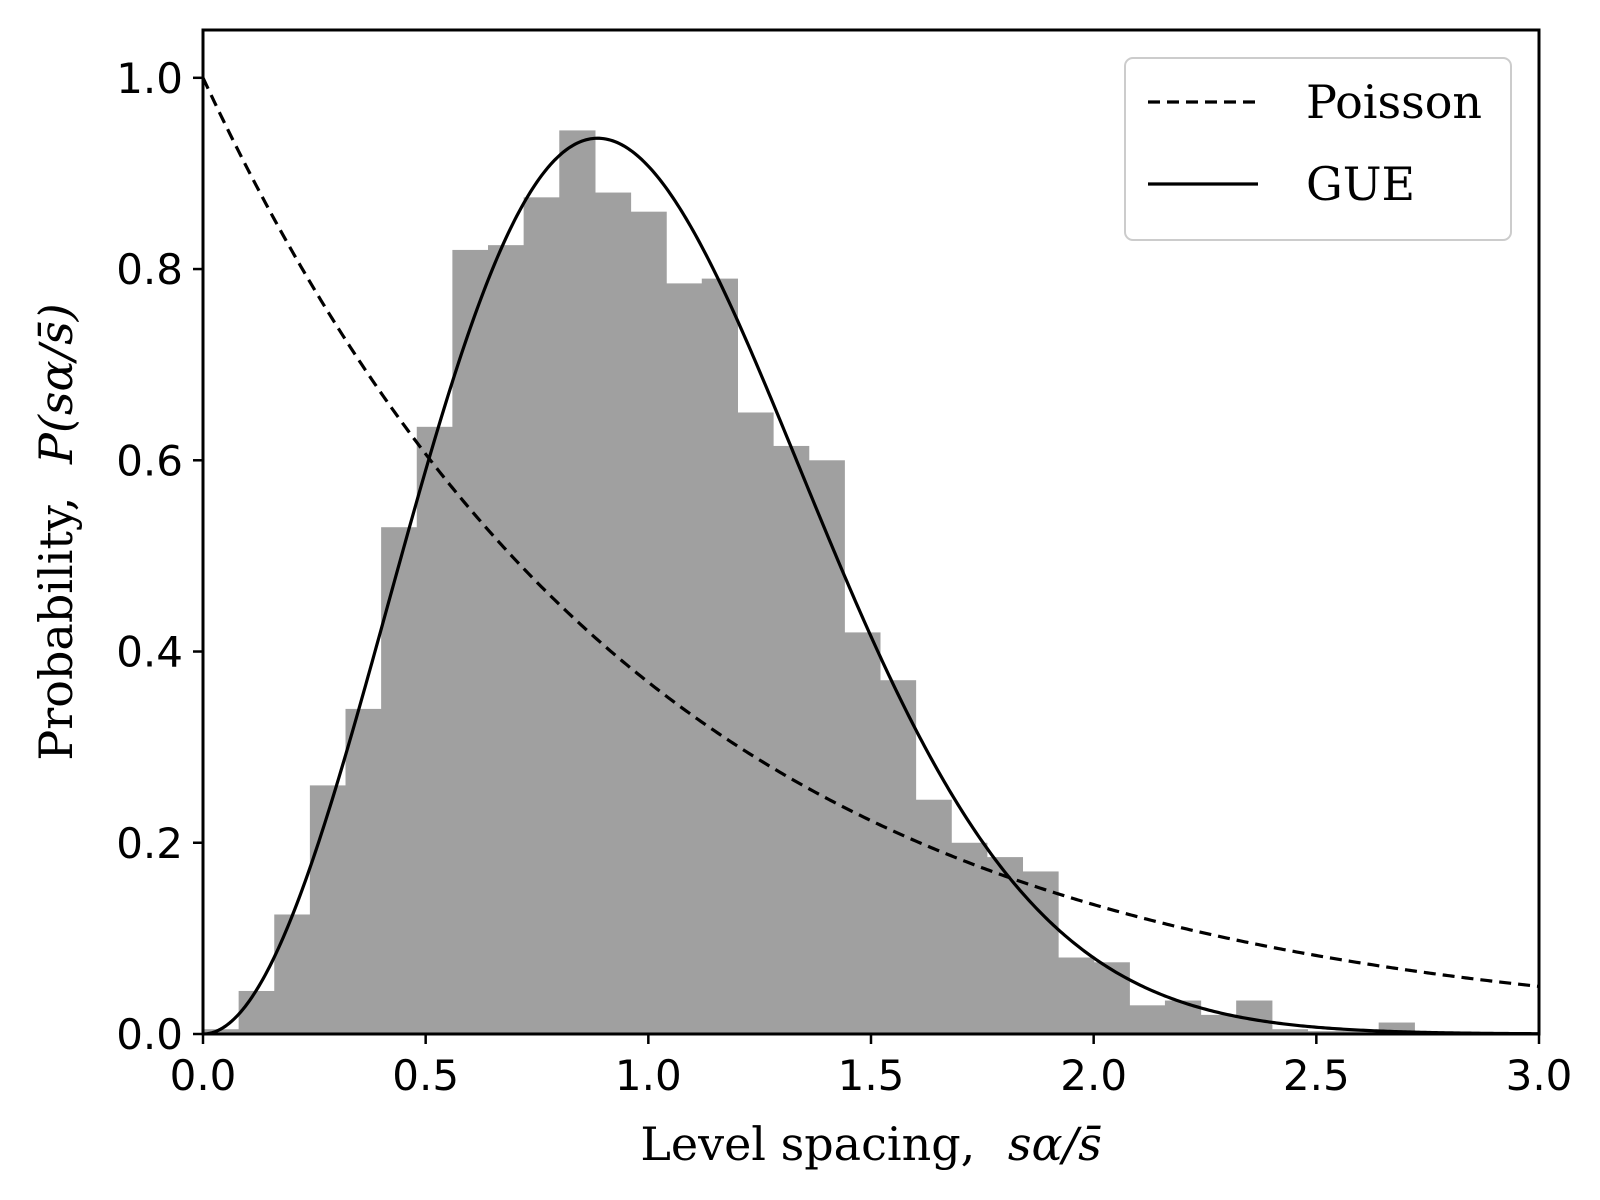 Image resolution: width=1600 pixels, height=1200 pixels. I want to click on y-tick-label: 1.0, so click(149, 78).